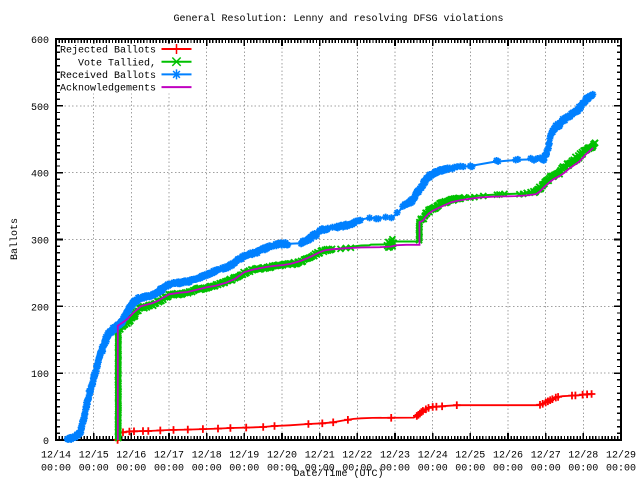 The image size is (640, 480). Describe the element at coordinates (546, 456) in the screenshot. I see `svg-text: 12/27` at that location.